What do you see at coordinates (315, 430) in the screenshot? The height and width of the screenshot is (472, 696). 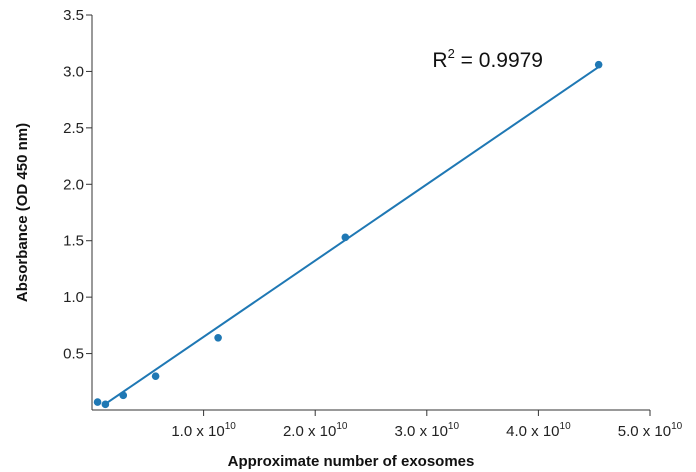 I see `x-tick-label: 2.0 x 10¹⁰` at bounding box center [315, 430].